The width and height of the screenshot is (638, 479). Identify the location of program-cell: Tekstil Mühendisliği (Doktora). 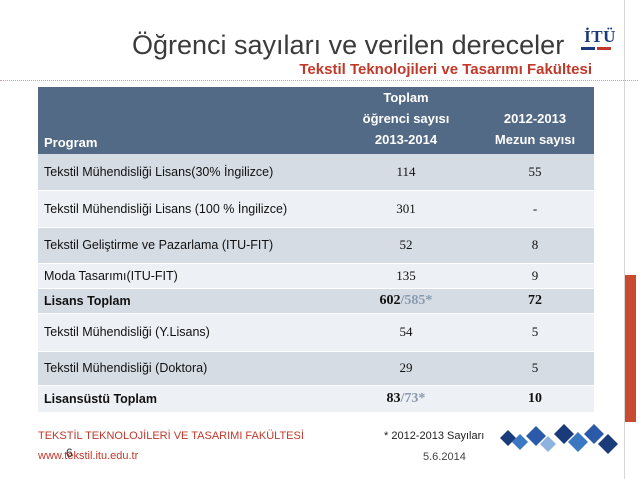
(187, 368).